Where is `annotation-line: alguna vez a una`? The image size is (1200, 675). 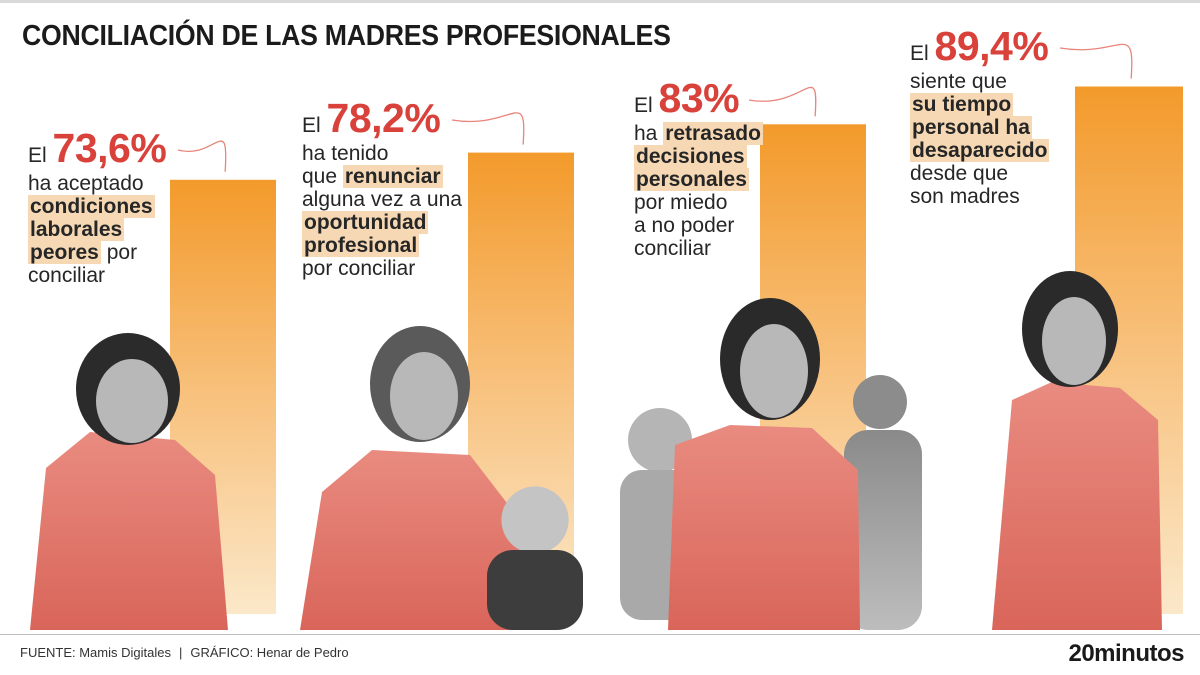
annotation-line: alguna vez a una is located at coordinates (382, 199).